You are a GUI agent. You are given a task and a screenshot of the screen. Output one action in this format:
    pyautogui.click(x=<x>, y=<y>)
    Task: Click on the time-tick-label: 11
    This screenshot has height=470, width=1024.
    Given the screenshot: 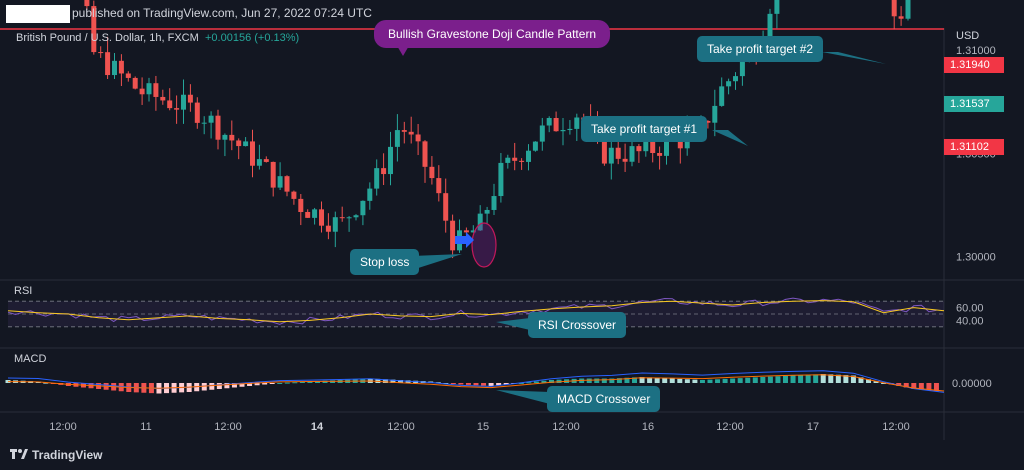 What is the action you would take?
    pyautogui.click(x=145, y=427)
    